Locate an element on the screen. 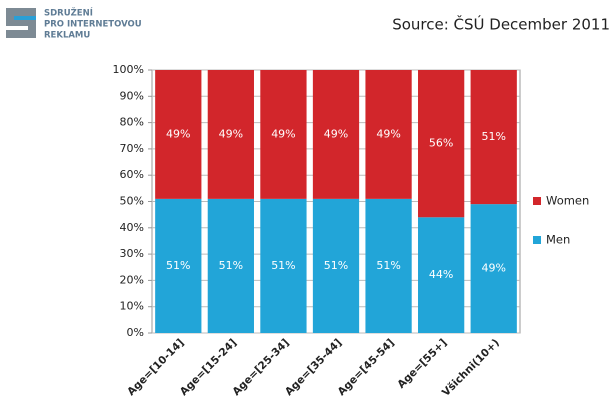  y-tick-label: 100% is located at coordinates (128, 69).